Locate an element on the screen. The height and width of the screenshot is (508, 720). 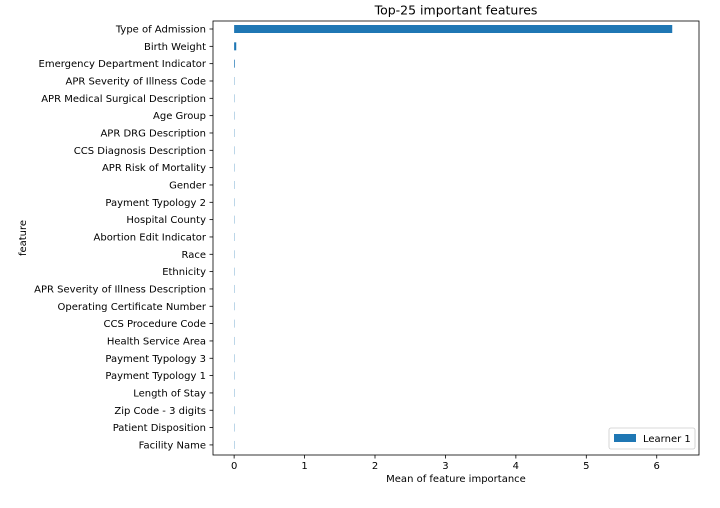
y-tick-label: Length of Stay is located at coordinates (169, 393).